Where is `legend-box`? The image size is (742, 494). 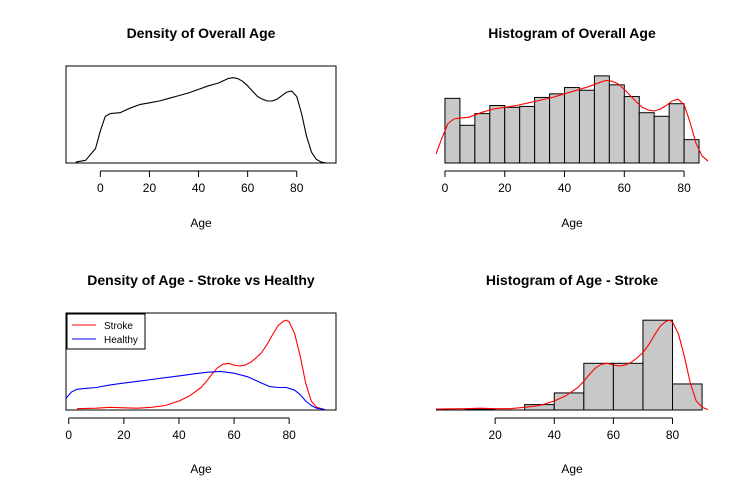 legend-box is located at coordinates (106, 331).